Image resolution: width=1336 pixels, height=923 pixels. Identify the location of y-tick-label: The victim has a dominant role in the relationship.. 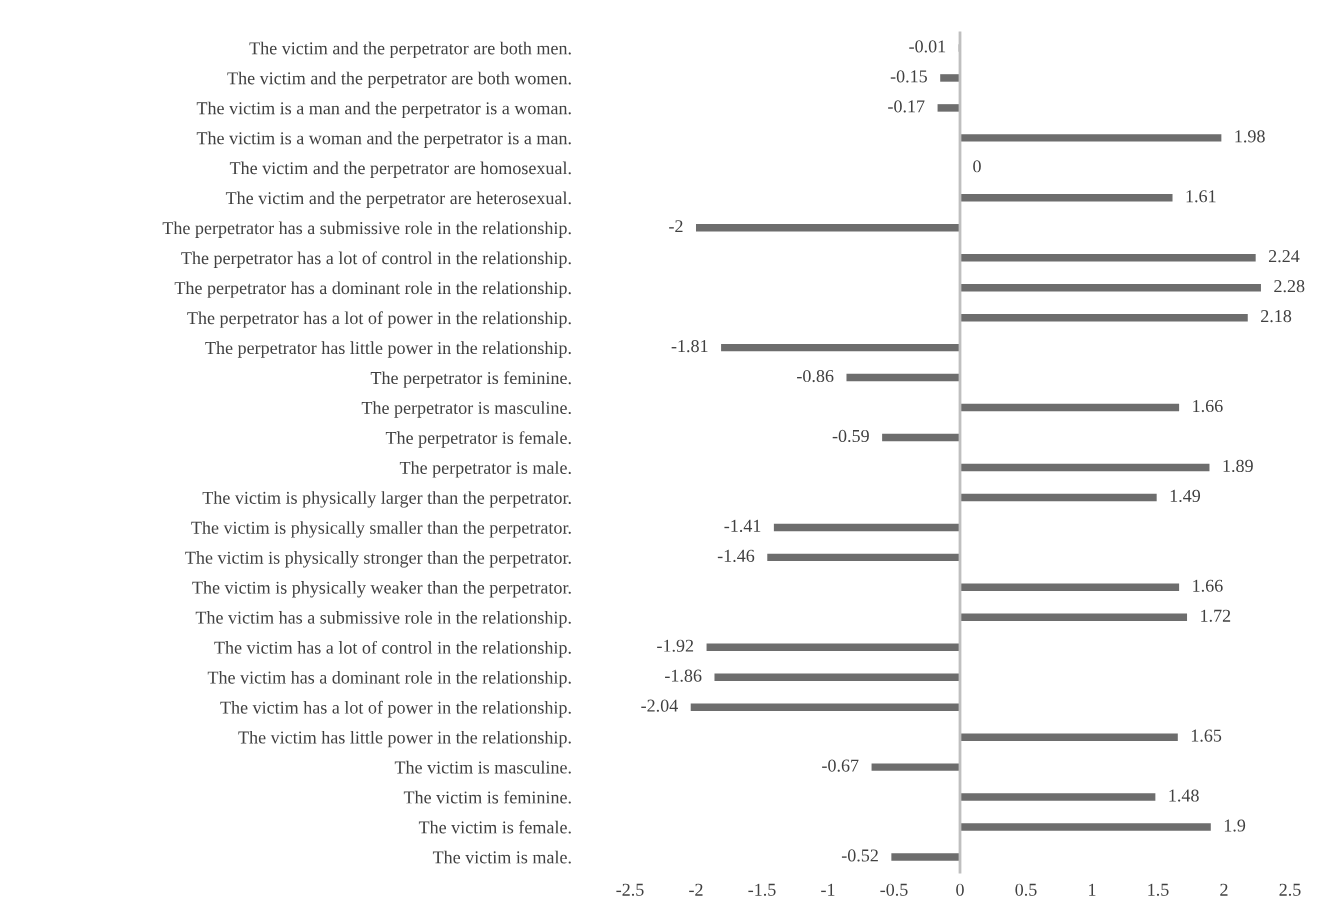
(389, 679).